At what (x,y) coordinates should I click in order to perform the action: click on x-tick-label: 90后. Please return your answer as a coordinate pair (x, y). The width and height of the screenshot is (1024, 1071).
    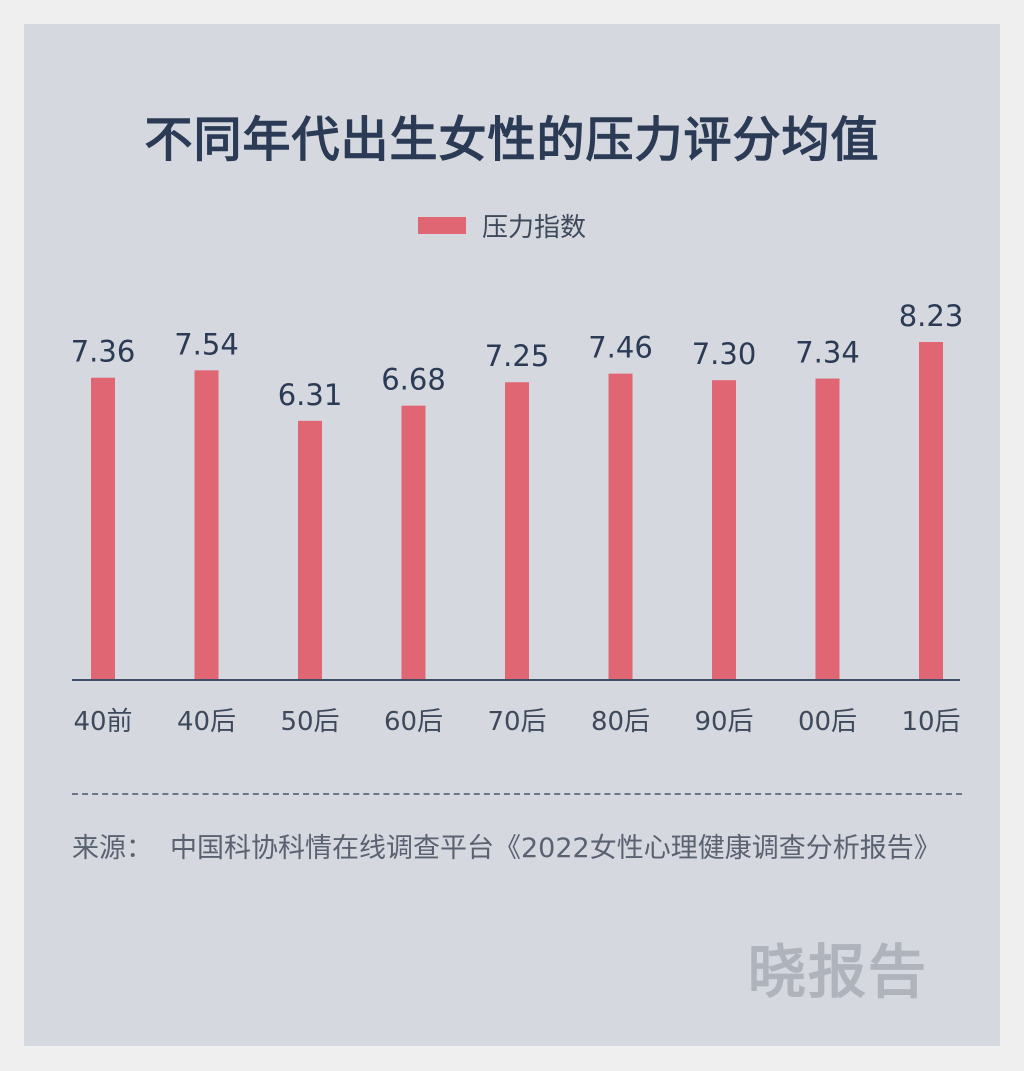
    Looking at the image, I should click on (723, 722).